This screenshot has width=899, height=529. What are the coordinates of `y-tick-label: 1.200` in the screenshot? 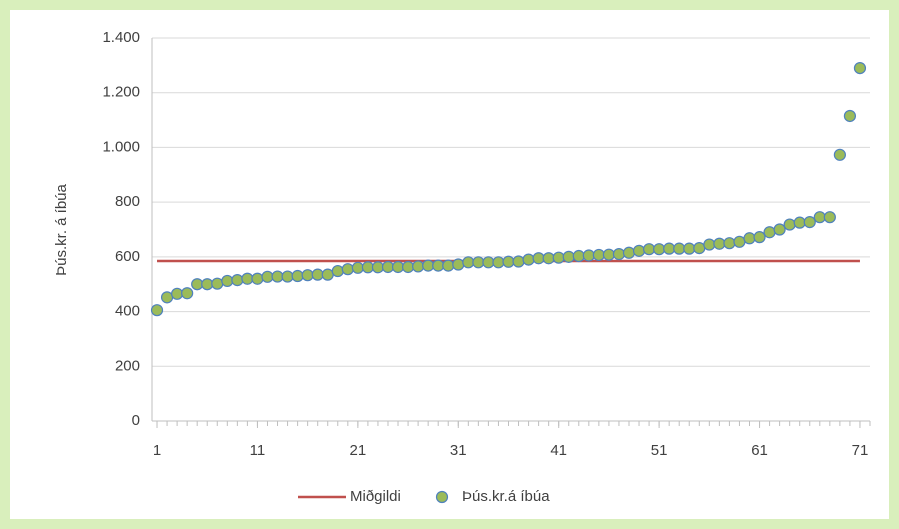 It's located at (121, 92).